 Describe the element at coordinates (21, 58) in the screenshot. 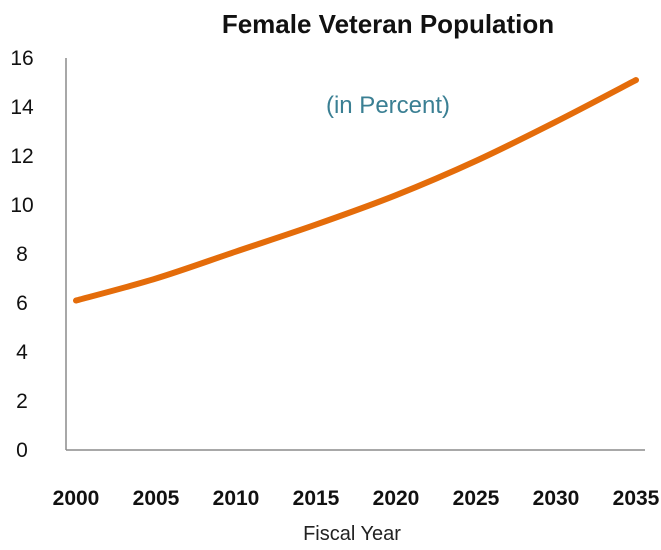

I see `y-tick-label: 16` at that location.